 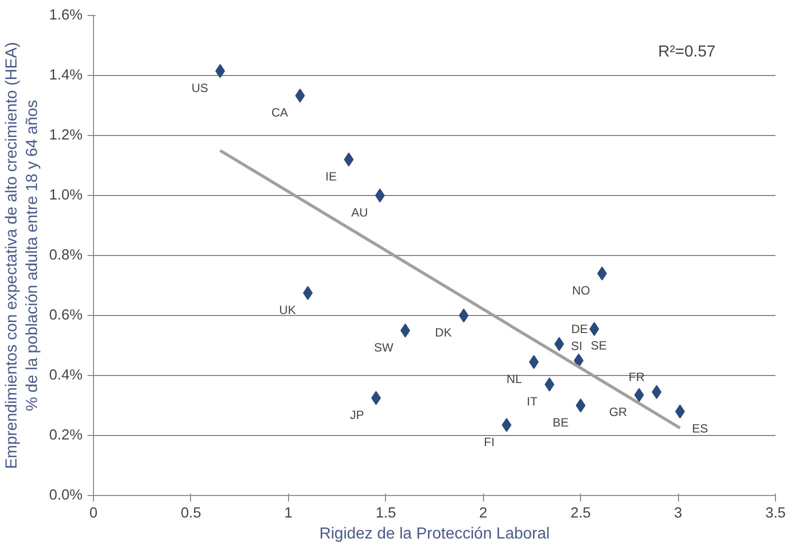 I want to click on annotation: SE, so click(x=598, y=345).